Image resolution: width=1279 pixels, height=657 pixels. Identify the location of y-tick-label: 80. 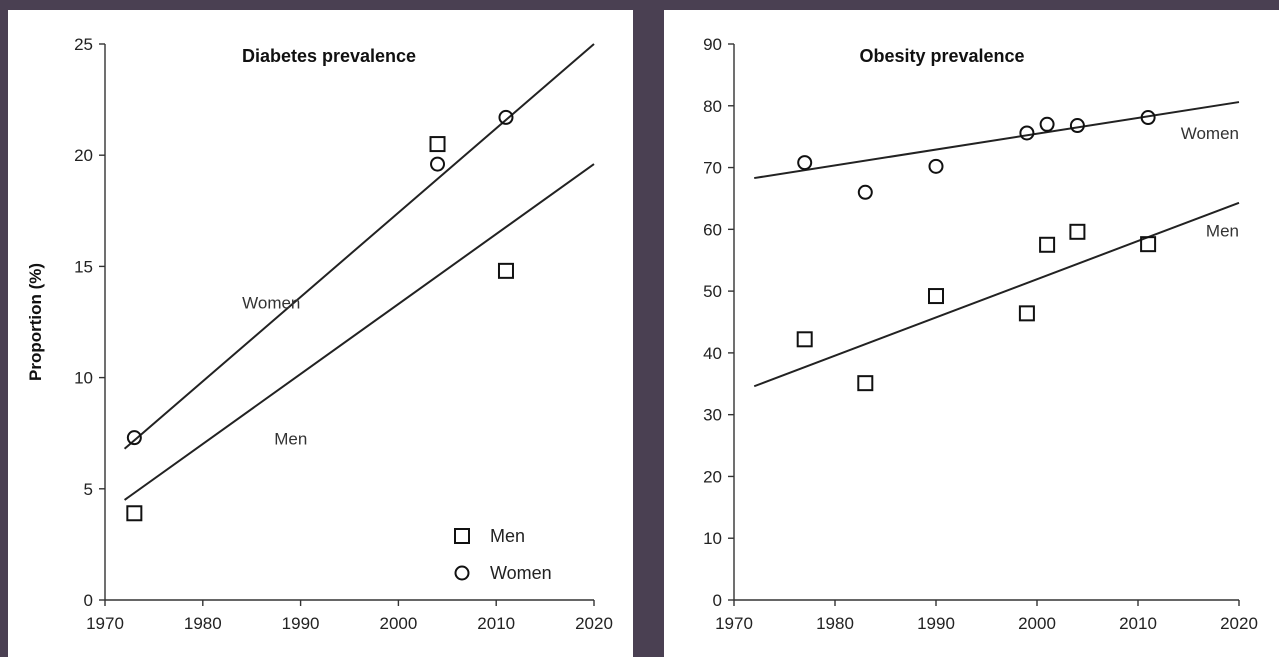
(712, 106).